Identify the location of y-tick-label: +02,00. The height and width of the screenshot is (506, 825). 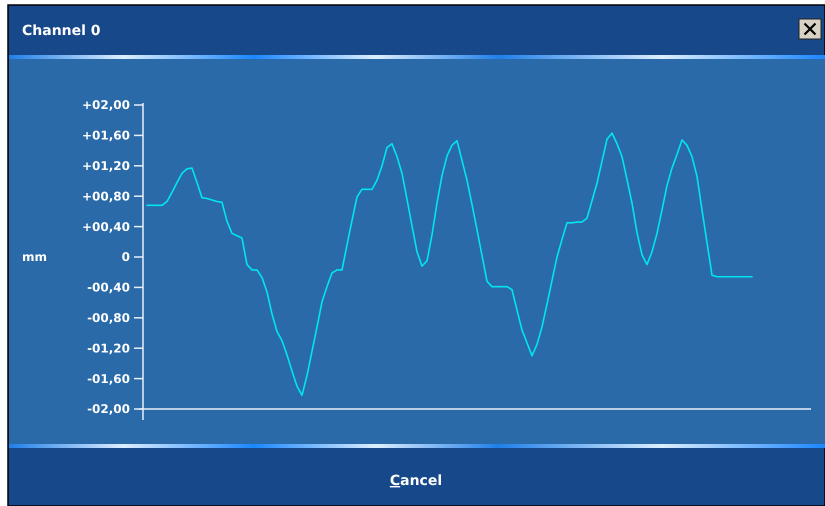
(106, 105).